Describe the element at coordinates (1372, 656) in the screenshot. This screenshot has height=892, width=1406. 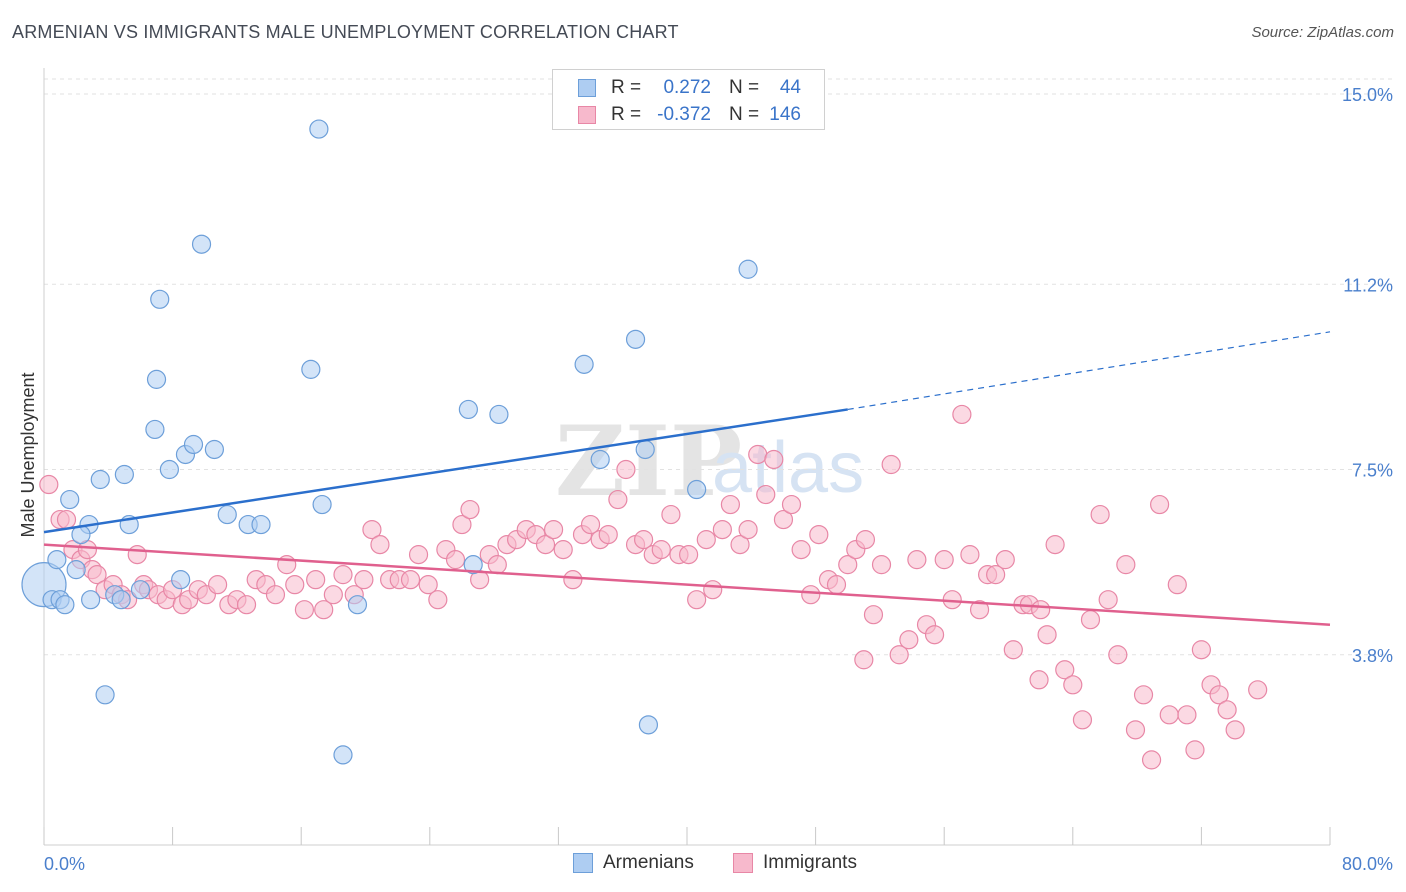
I see `y-tick-label: 3.8%` at that location.